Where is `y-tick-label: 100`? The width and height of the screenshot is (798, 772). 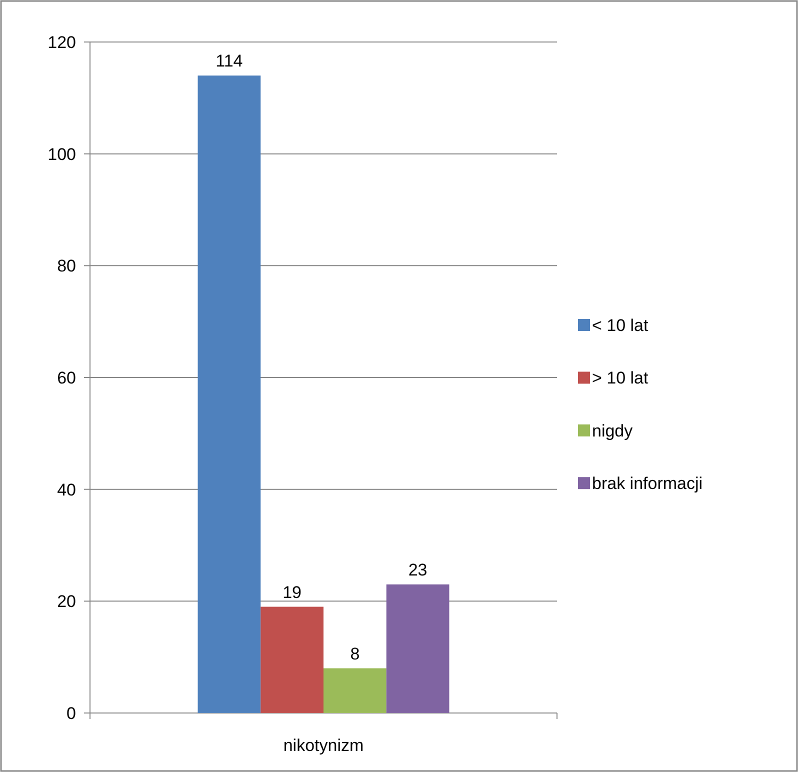
y-tick-label: 100 is located at coordinates (62, 154).